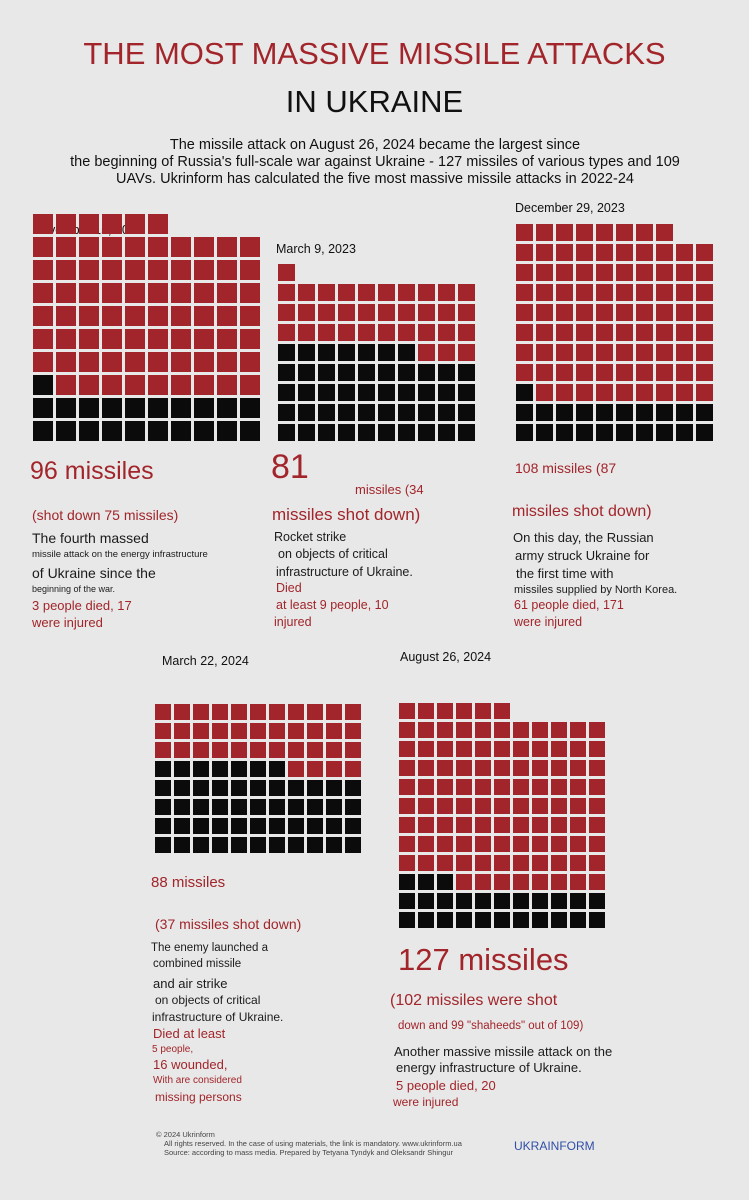 This screenshot has width=749, height=1200. What do you see at coordinates (570, 208) in the screenshot?
I see `date-label: December 29, 2023` at bounding box center [570, 208].